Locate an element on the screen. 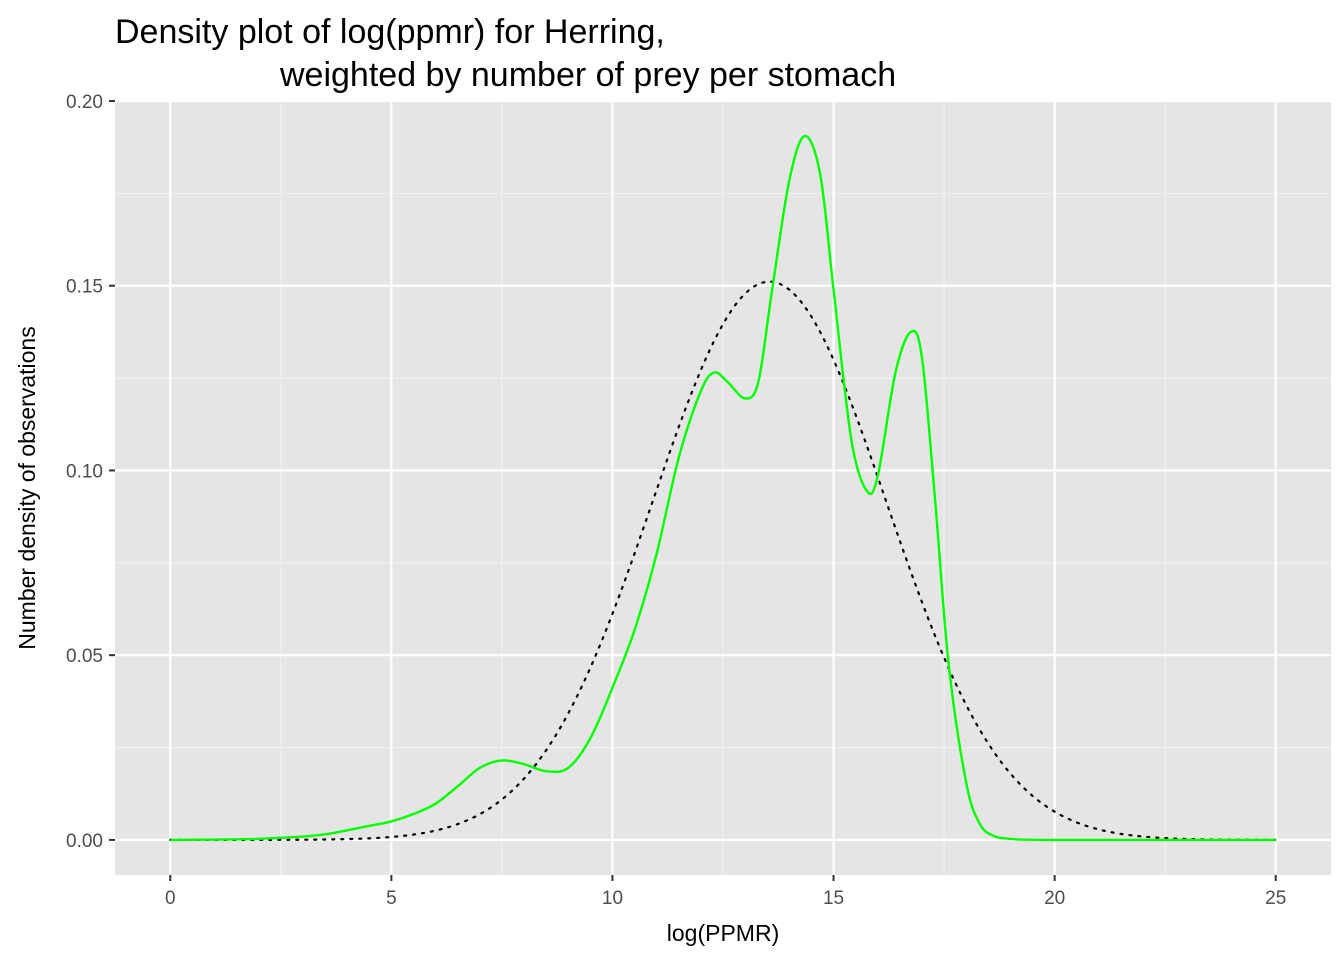  x-tick-label: 20 is located at coordinates (1054, 898).